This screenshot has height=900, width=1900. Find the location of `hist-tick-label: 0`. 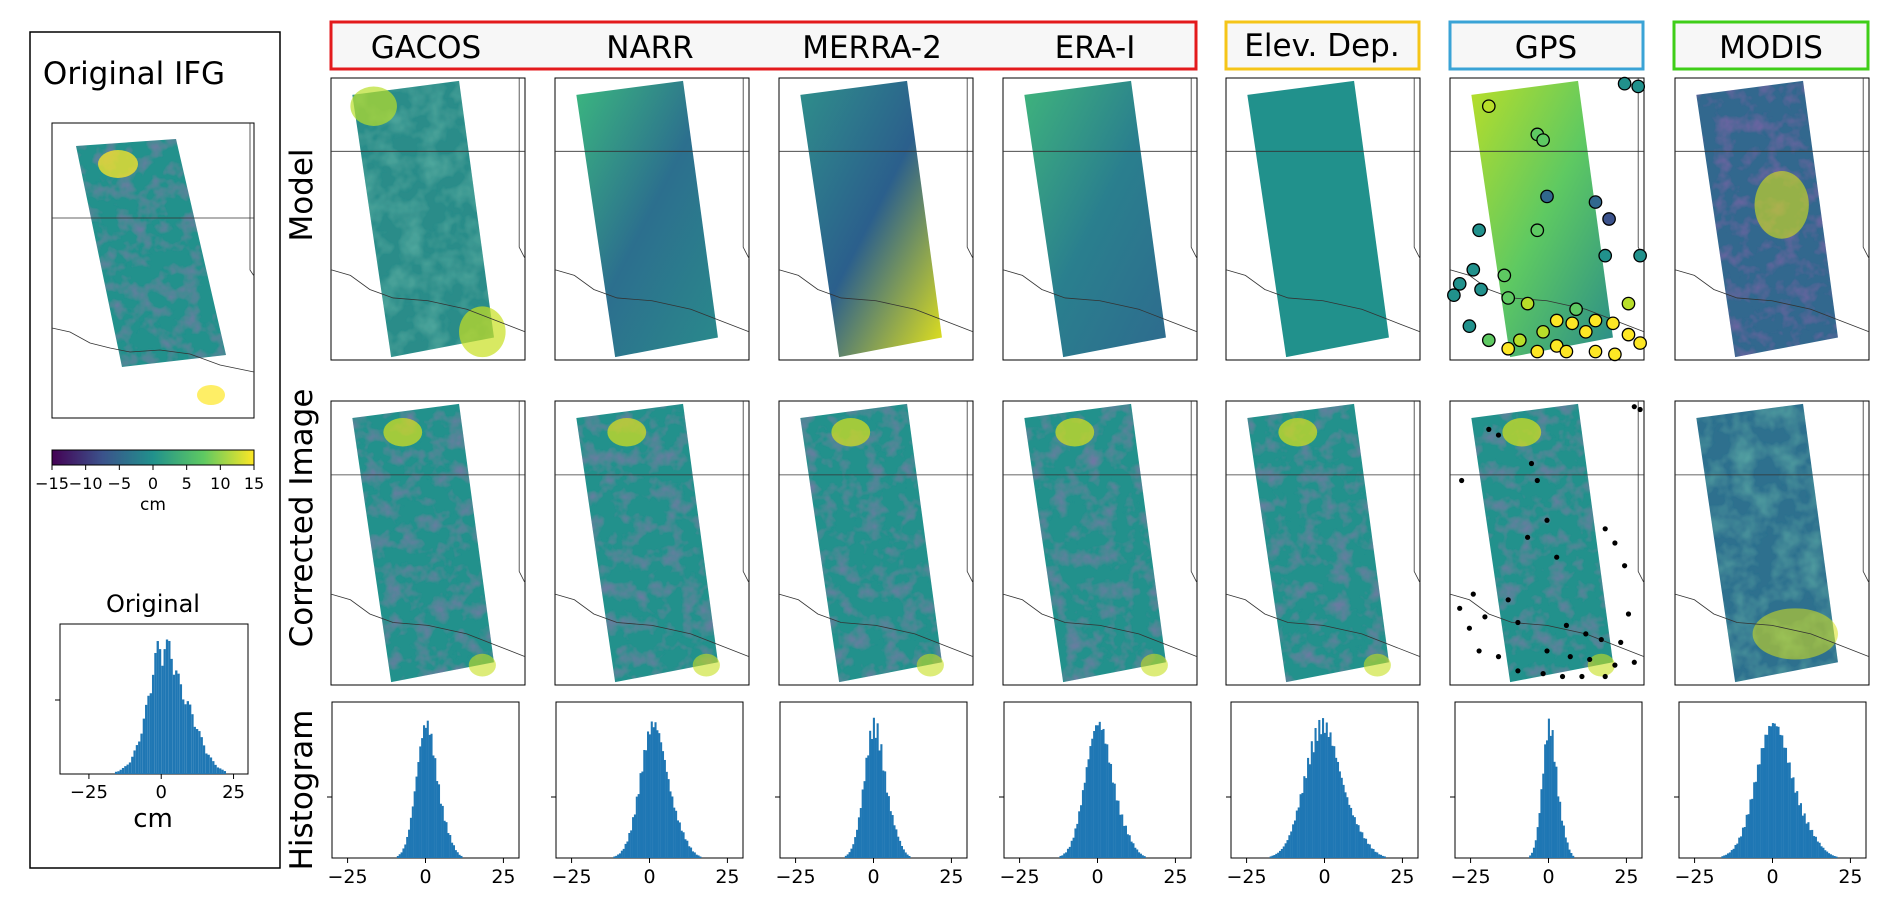

hist-tick-label: 0 is located at coordinates (873, 877).